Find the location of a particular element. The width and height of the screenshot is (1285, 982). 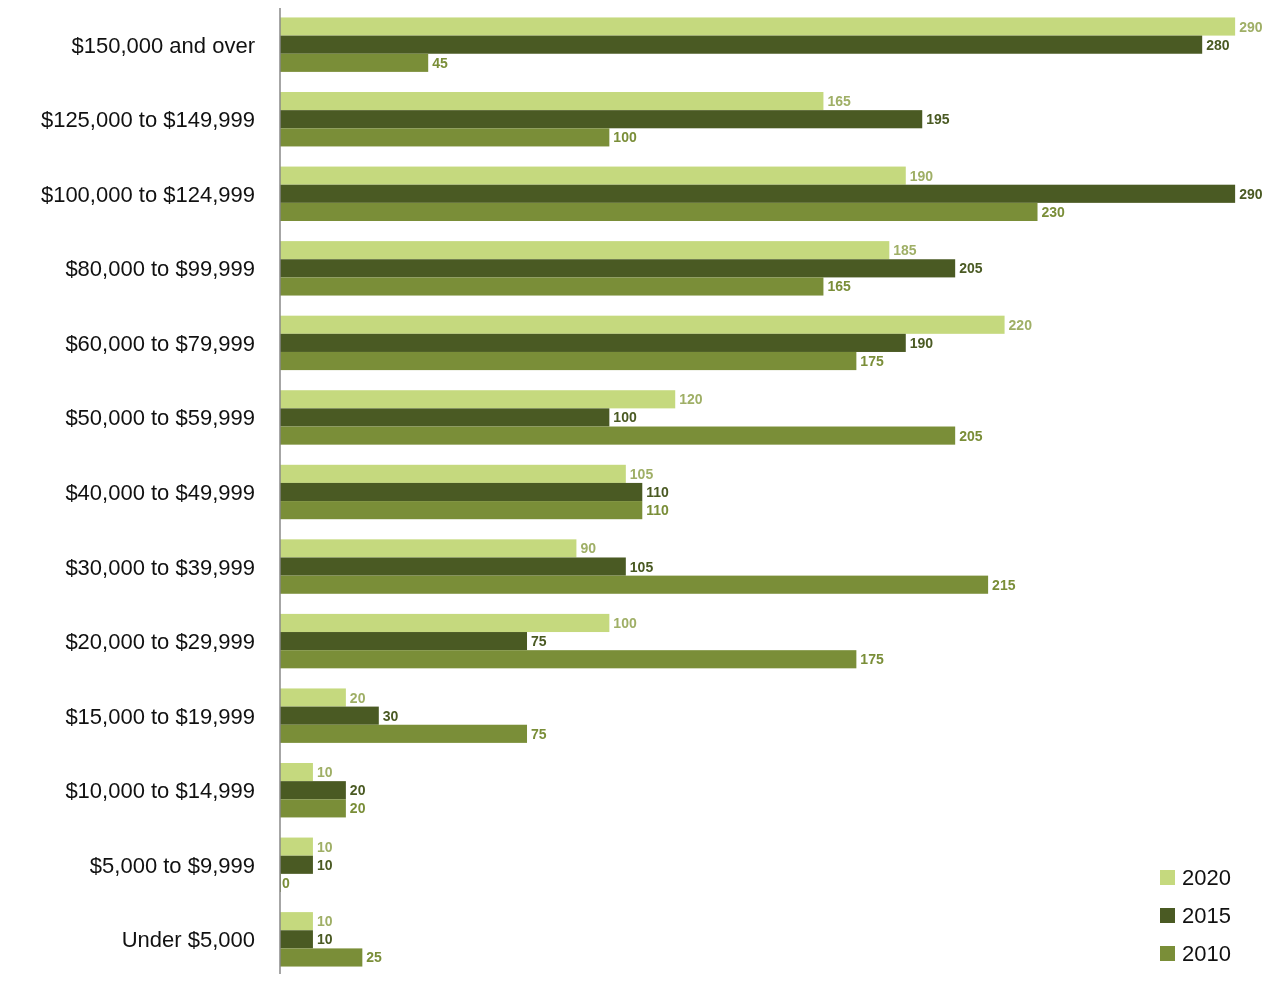

y-tick-label: Under $5,000 is located at coordinates (188, 940).